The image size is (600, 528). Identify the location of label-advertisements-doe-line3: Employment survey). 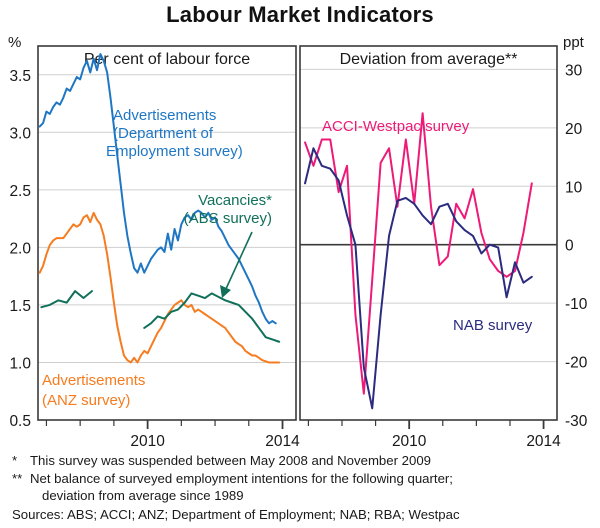
(174, 151).